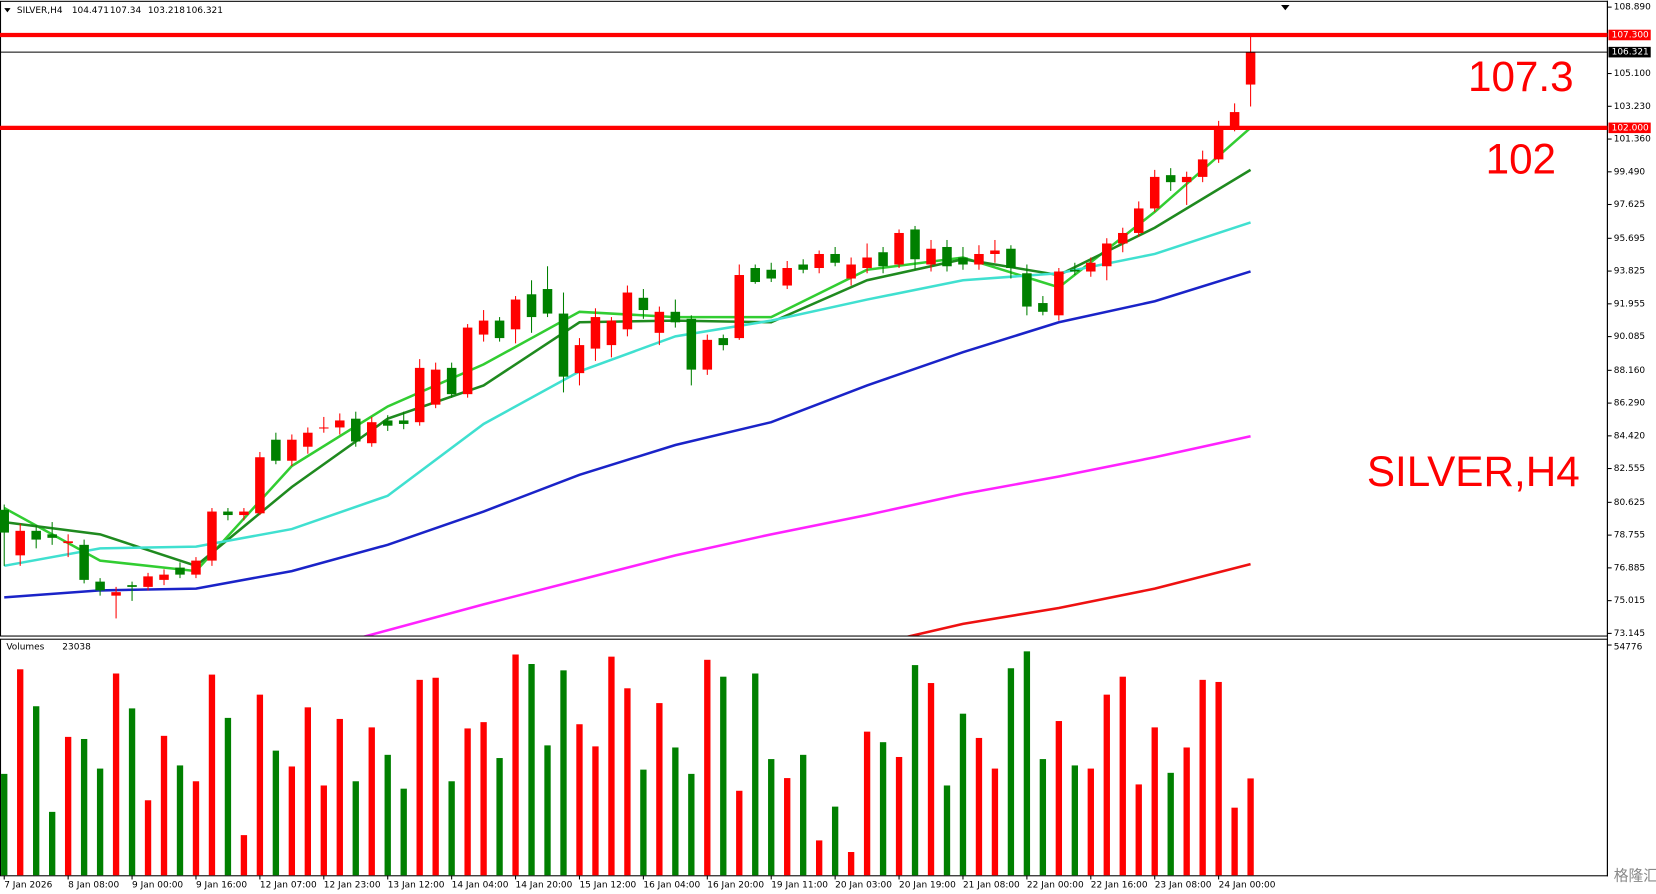 The image size is (1656, 894). Describe the element at coordinates (1630, 436) in the screenshot. I see `y-tick-label: 84.420` at that location.